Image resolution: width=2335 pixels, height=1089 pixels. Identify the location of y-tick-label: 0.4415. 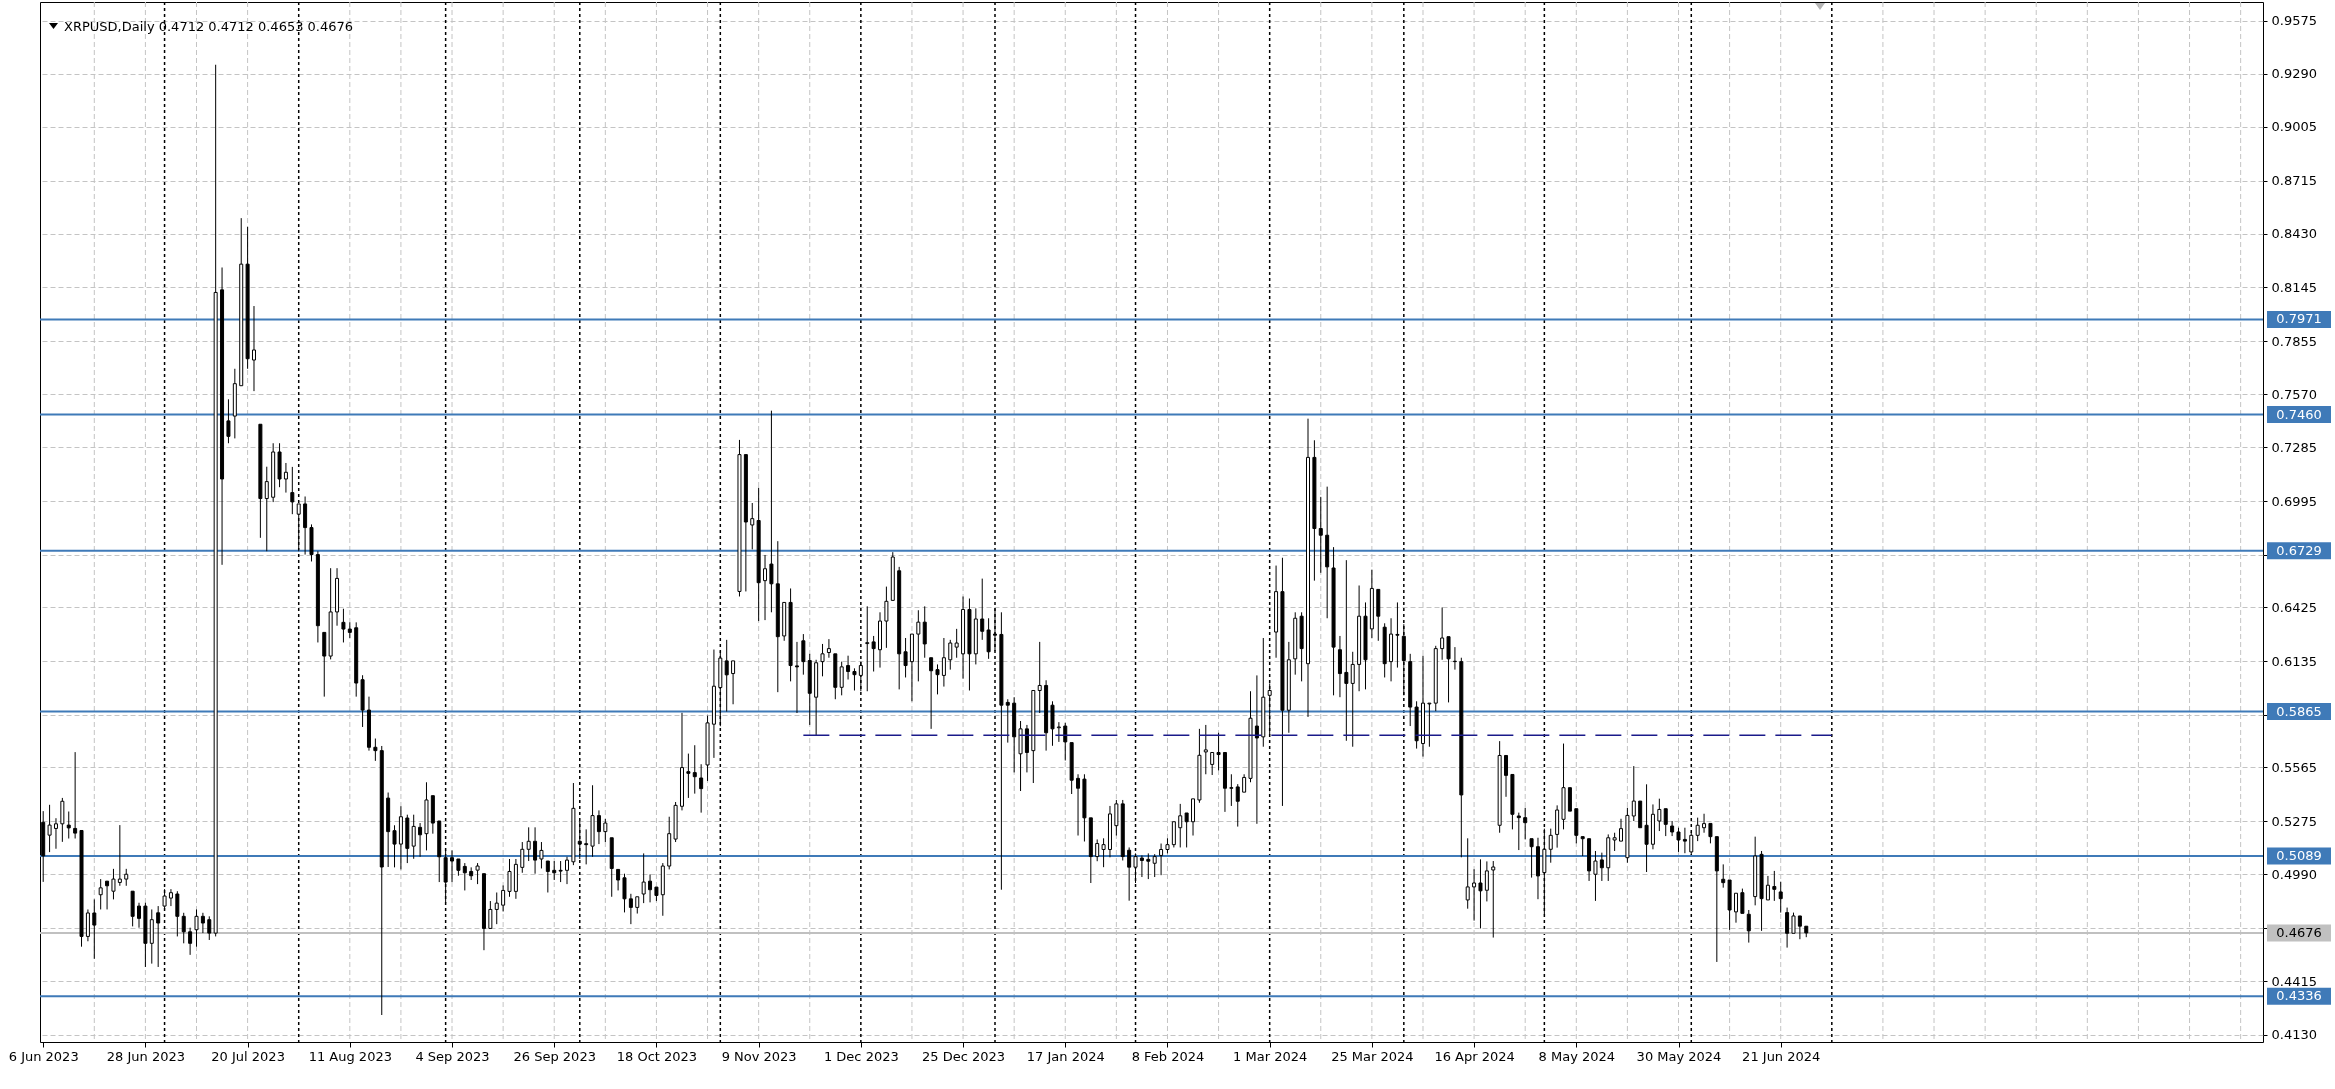
(2294, 981).